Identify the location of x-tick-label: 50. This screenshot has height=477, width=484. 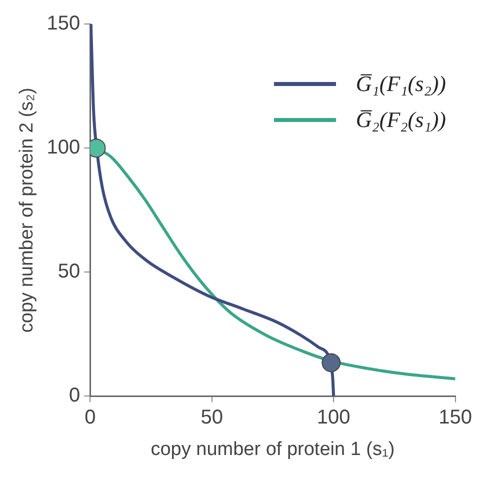
(212, 417).